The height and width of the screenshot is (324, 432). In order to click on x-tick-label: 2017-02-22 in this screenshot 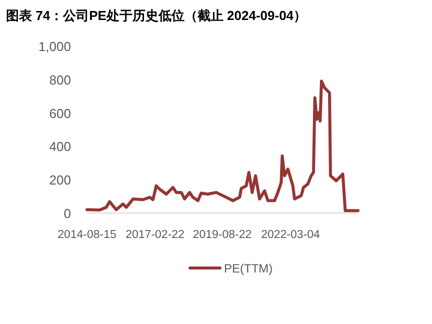, I will do `click(155, 235)`.